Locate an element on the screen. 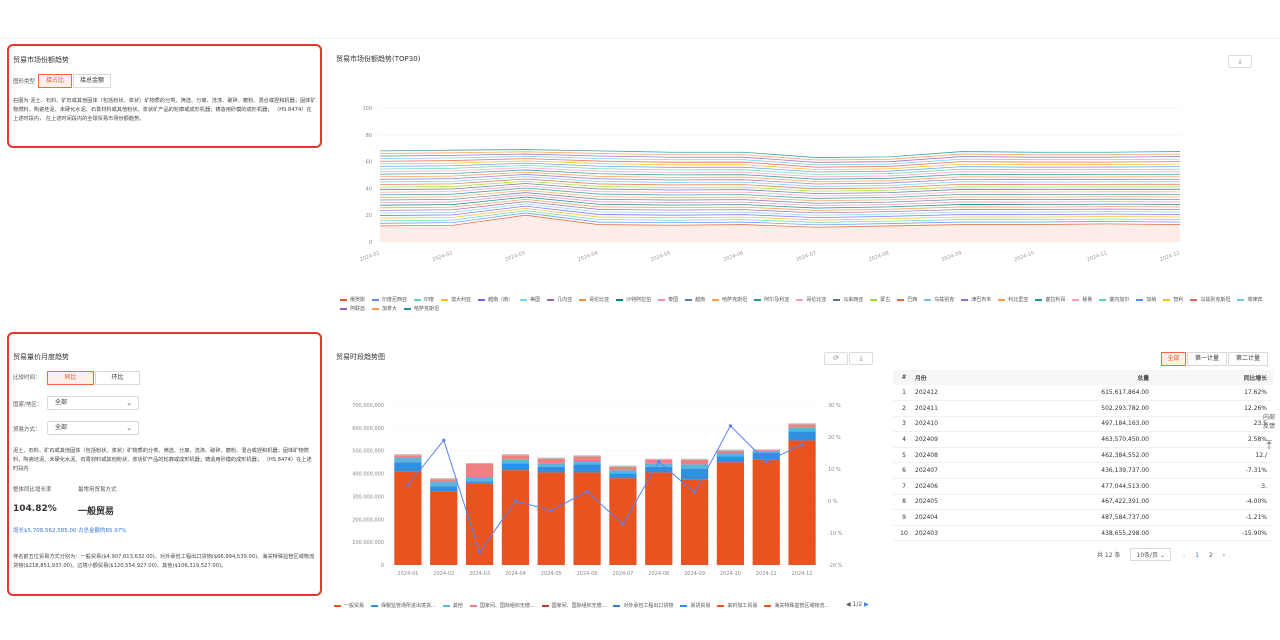 The height and width of the screenshot is (640, 1280). total-amount-button: 接总金额 is located at coordinates (92, 81).